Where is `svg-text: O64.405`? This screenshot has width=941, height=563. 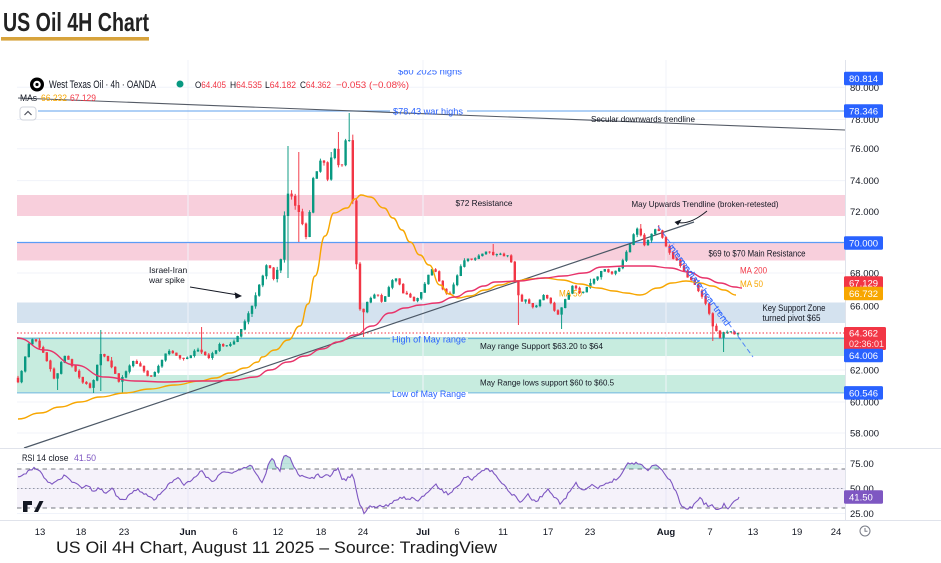 svg-text: O64.405 is located at coordinates (210, 85).